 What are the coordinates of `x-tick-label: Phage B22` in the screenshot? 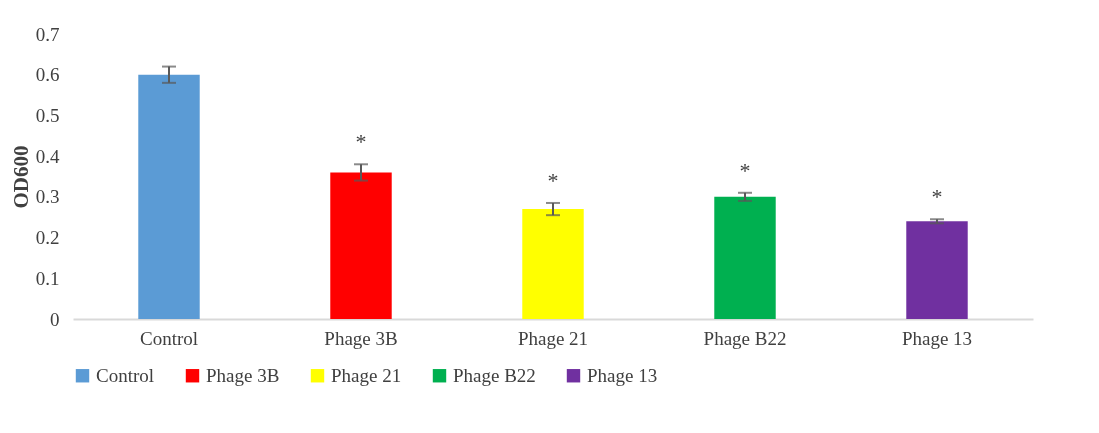 It's located at (745, 338).